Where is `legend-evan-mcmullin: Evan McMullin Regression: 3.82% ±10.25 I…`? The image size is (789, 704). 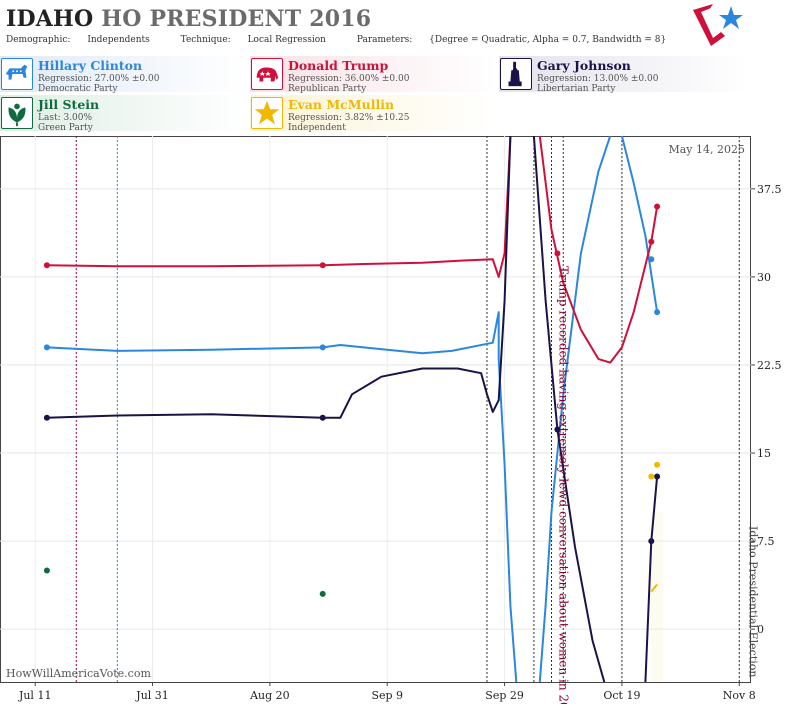
legend-evan-mcmullin: Evan McMullin Regression: 3.82% ±10.25 I… is located at coordinates (373, 114).